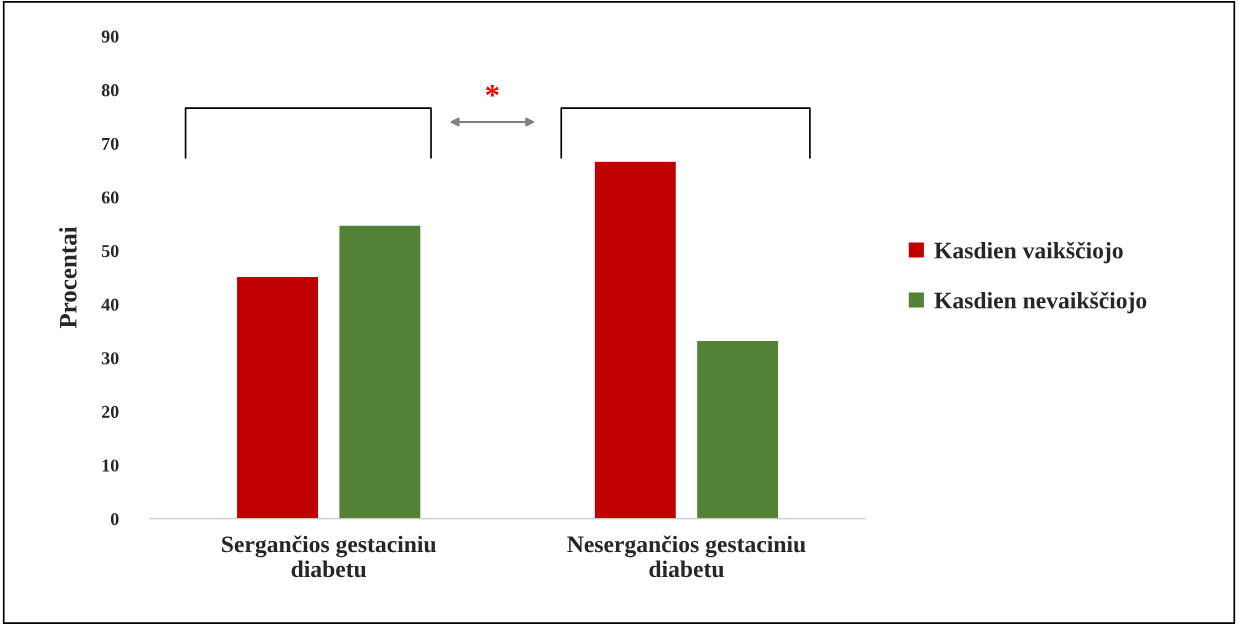 The image size is (1238, 625). What do you see at coordinates (110, 358) in the screenshot?
I see `y-tick-label: 30` at bounding box center [110, 358].